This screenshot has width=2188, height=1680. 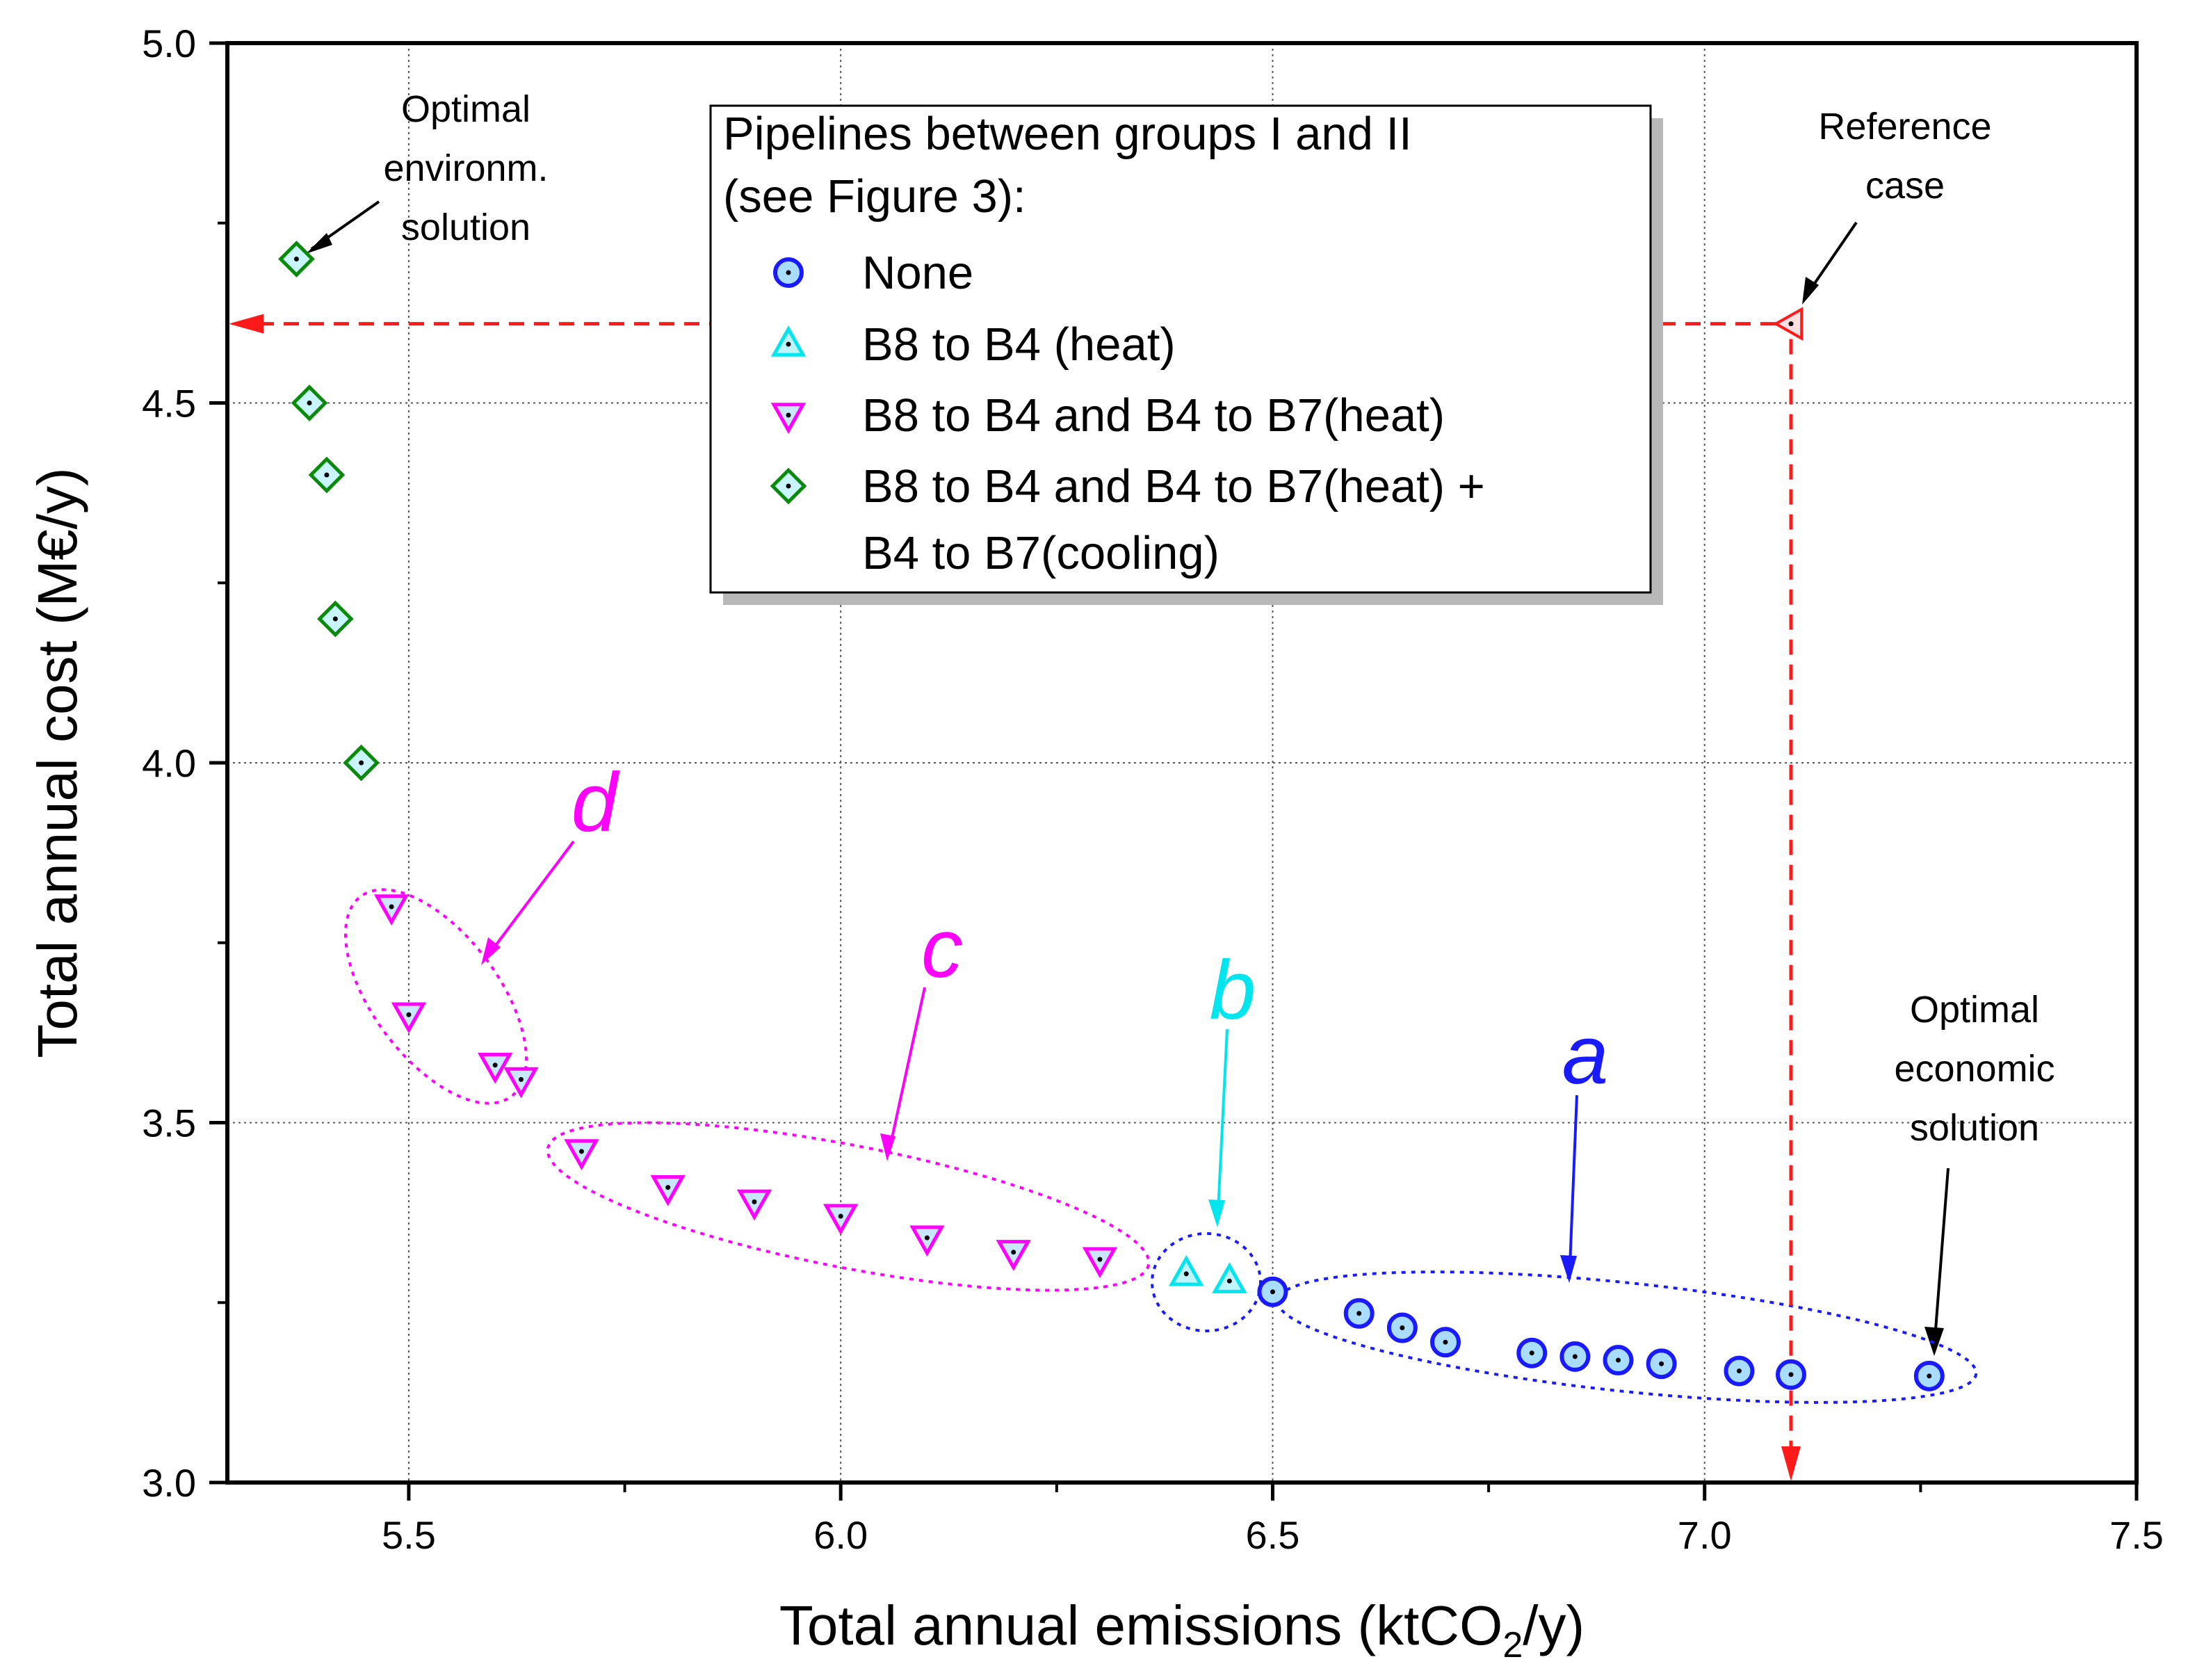 I want to click on x-axis-title-sub: 2, so click(x=1512, y=1645).